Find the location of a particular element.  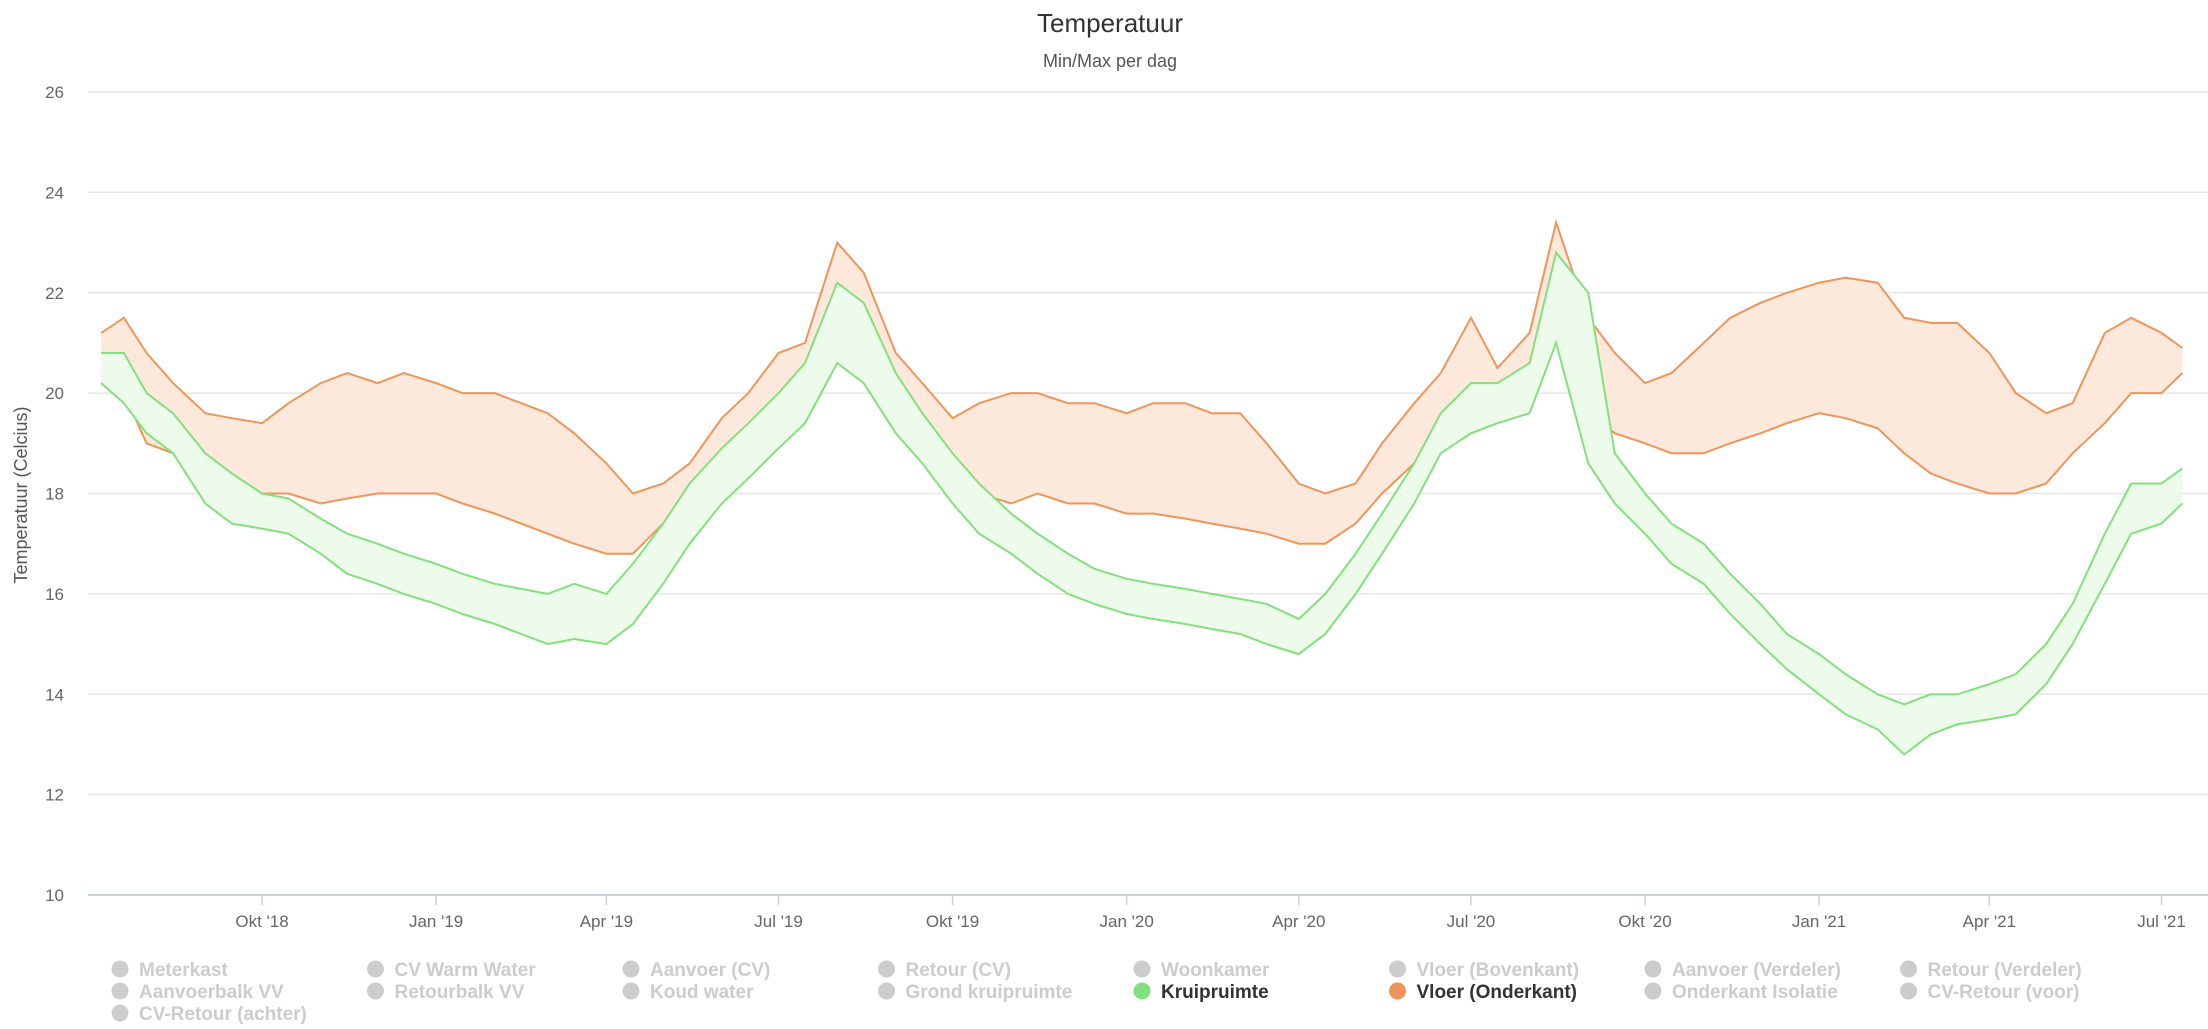

legend-label: Onderkant Isolatie is located at coordinates (1755, 992).